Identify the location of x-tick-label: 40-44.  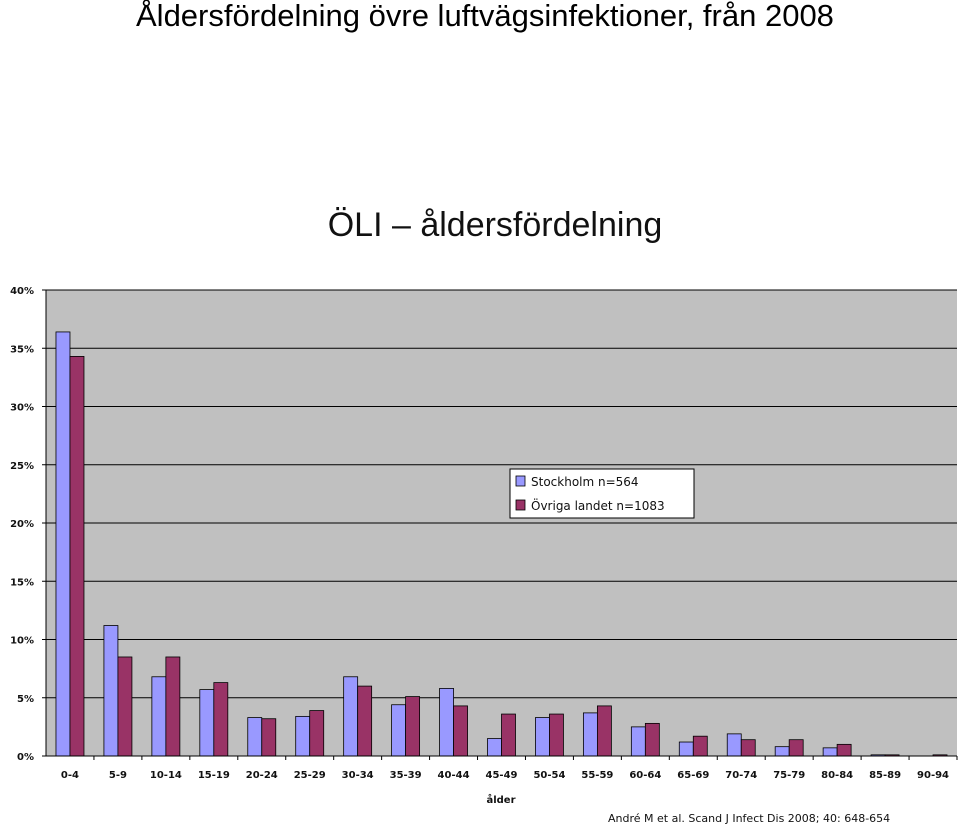
(454, 775).